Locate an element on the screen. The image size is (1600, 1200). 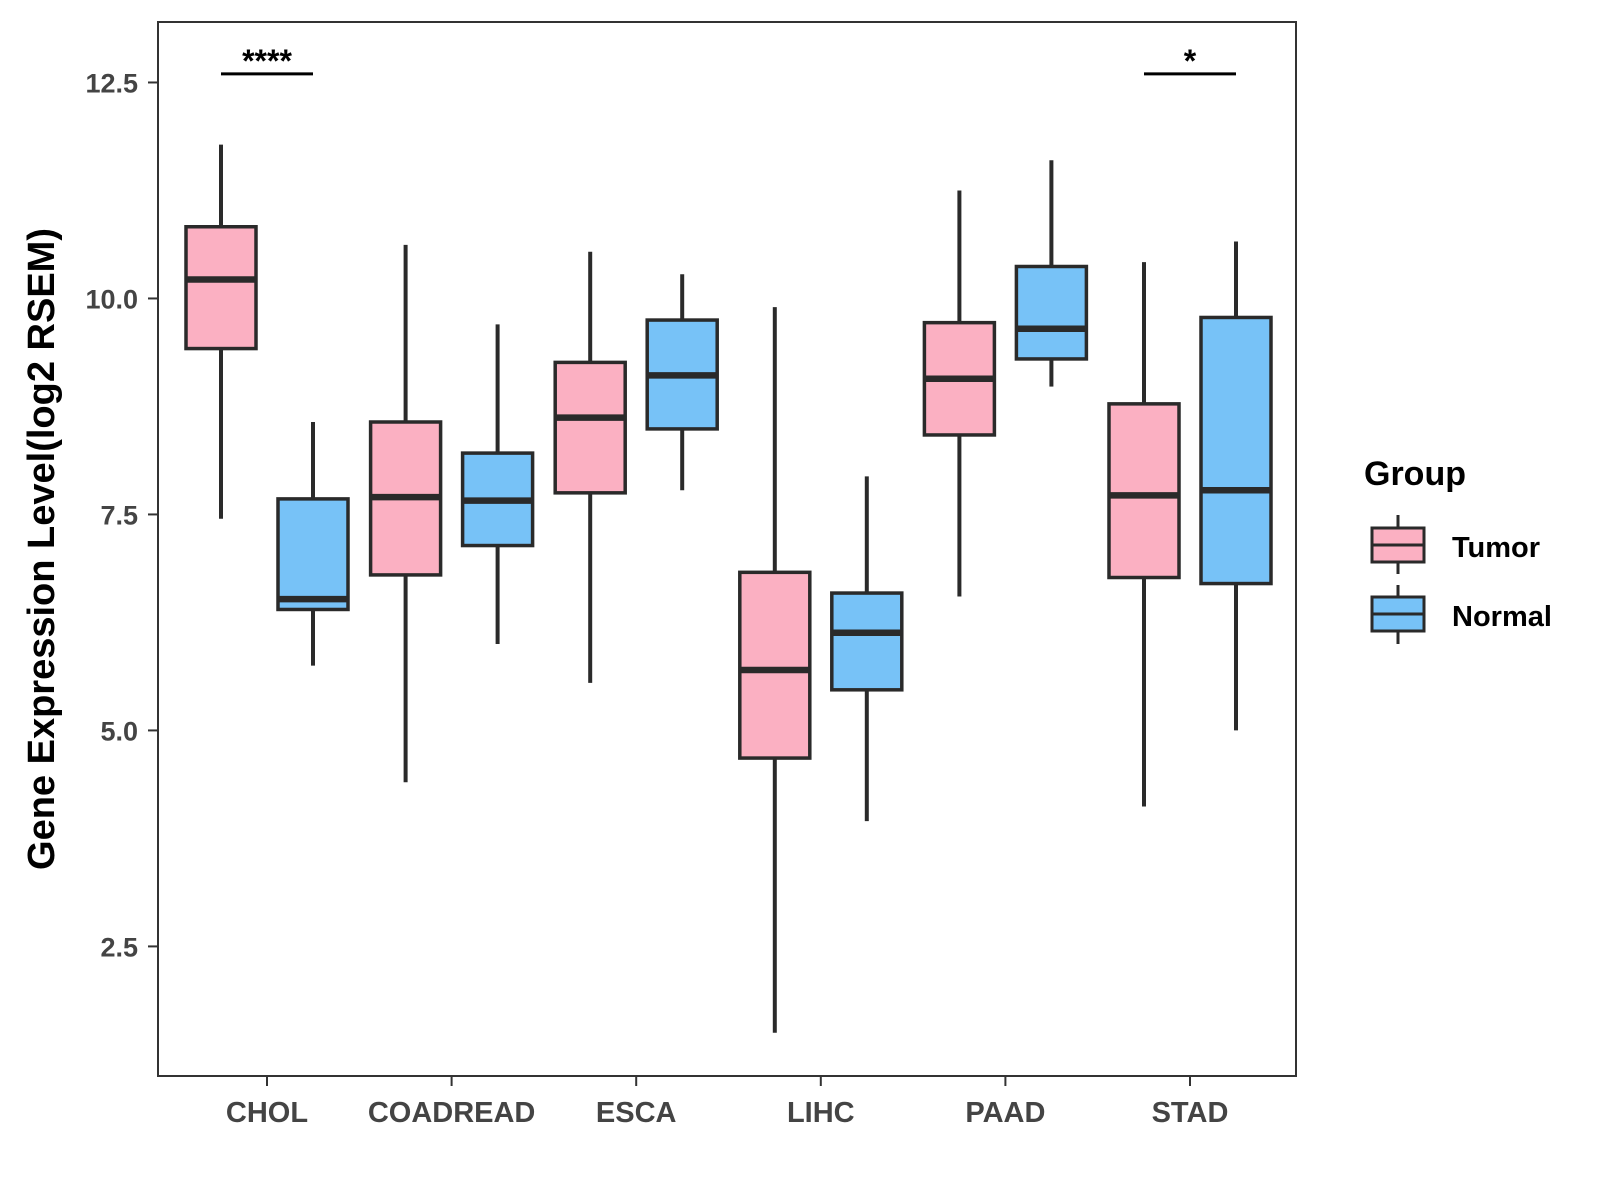
y-tick-label: 7.5 is located at coordinates (119, 515).